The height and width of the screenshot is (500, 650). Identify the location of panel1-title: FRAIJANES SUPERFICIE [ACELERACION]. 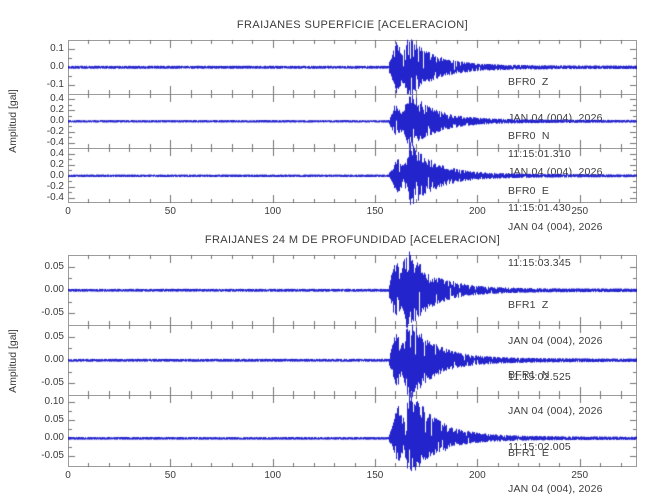
(352, 25).